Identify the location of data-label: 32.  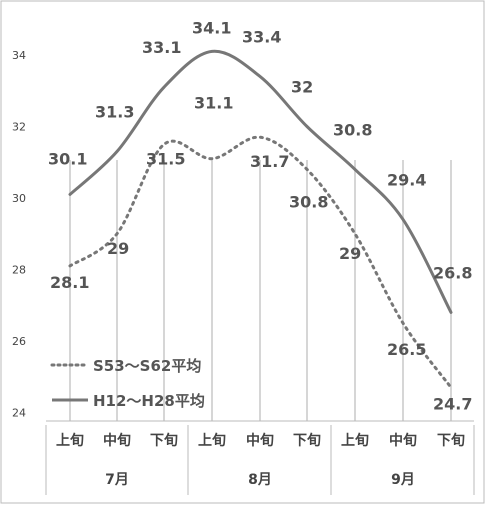
(302, 87).